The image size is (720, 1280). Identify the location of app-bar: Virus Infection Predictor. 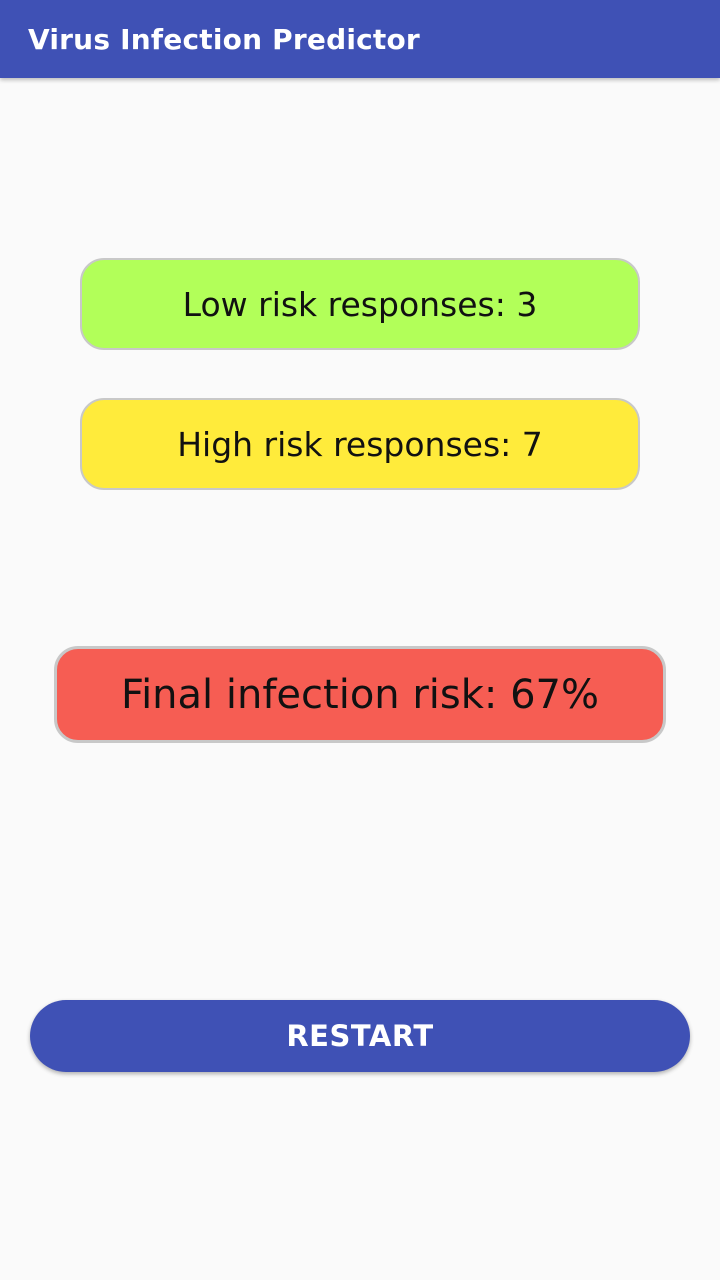
(360, 39).